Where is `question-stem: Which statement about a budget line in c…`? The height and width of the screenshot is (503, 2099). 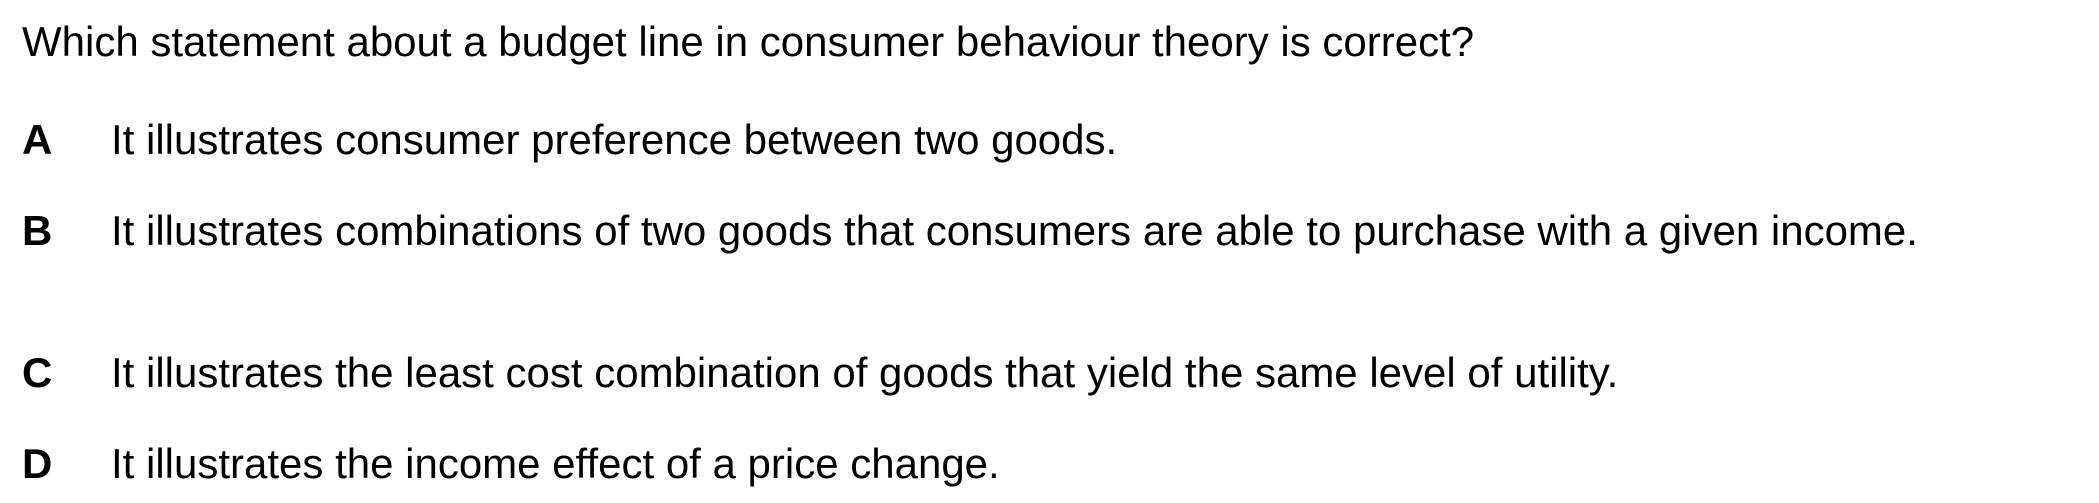 question-stem: Which statement about a budget line in c… is located at coordinates (748, 41).